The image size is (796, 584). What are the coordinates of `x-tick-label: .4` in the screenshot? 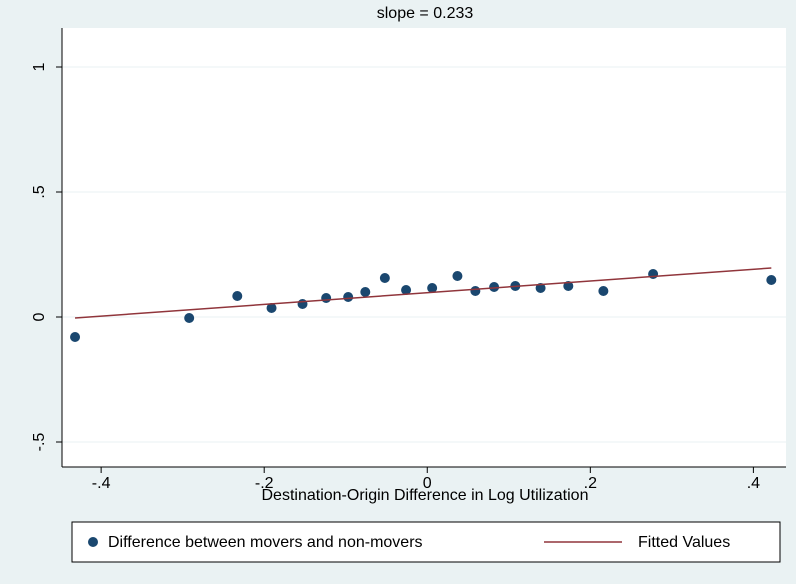 It's located at (753, 483).